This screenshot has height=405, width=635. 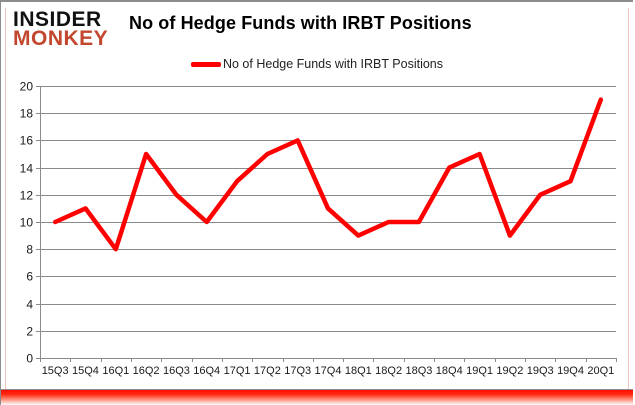 What do you see at coordinates (358, 371) in the screenshot?
I see `x-axis-label: 18Q1` at bounding box center [358, 371].